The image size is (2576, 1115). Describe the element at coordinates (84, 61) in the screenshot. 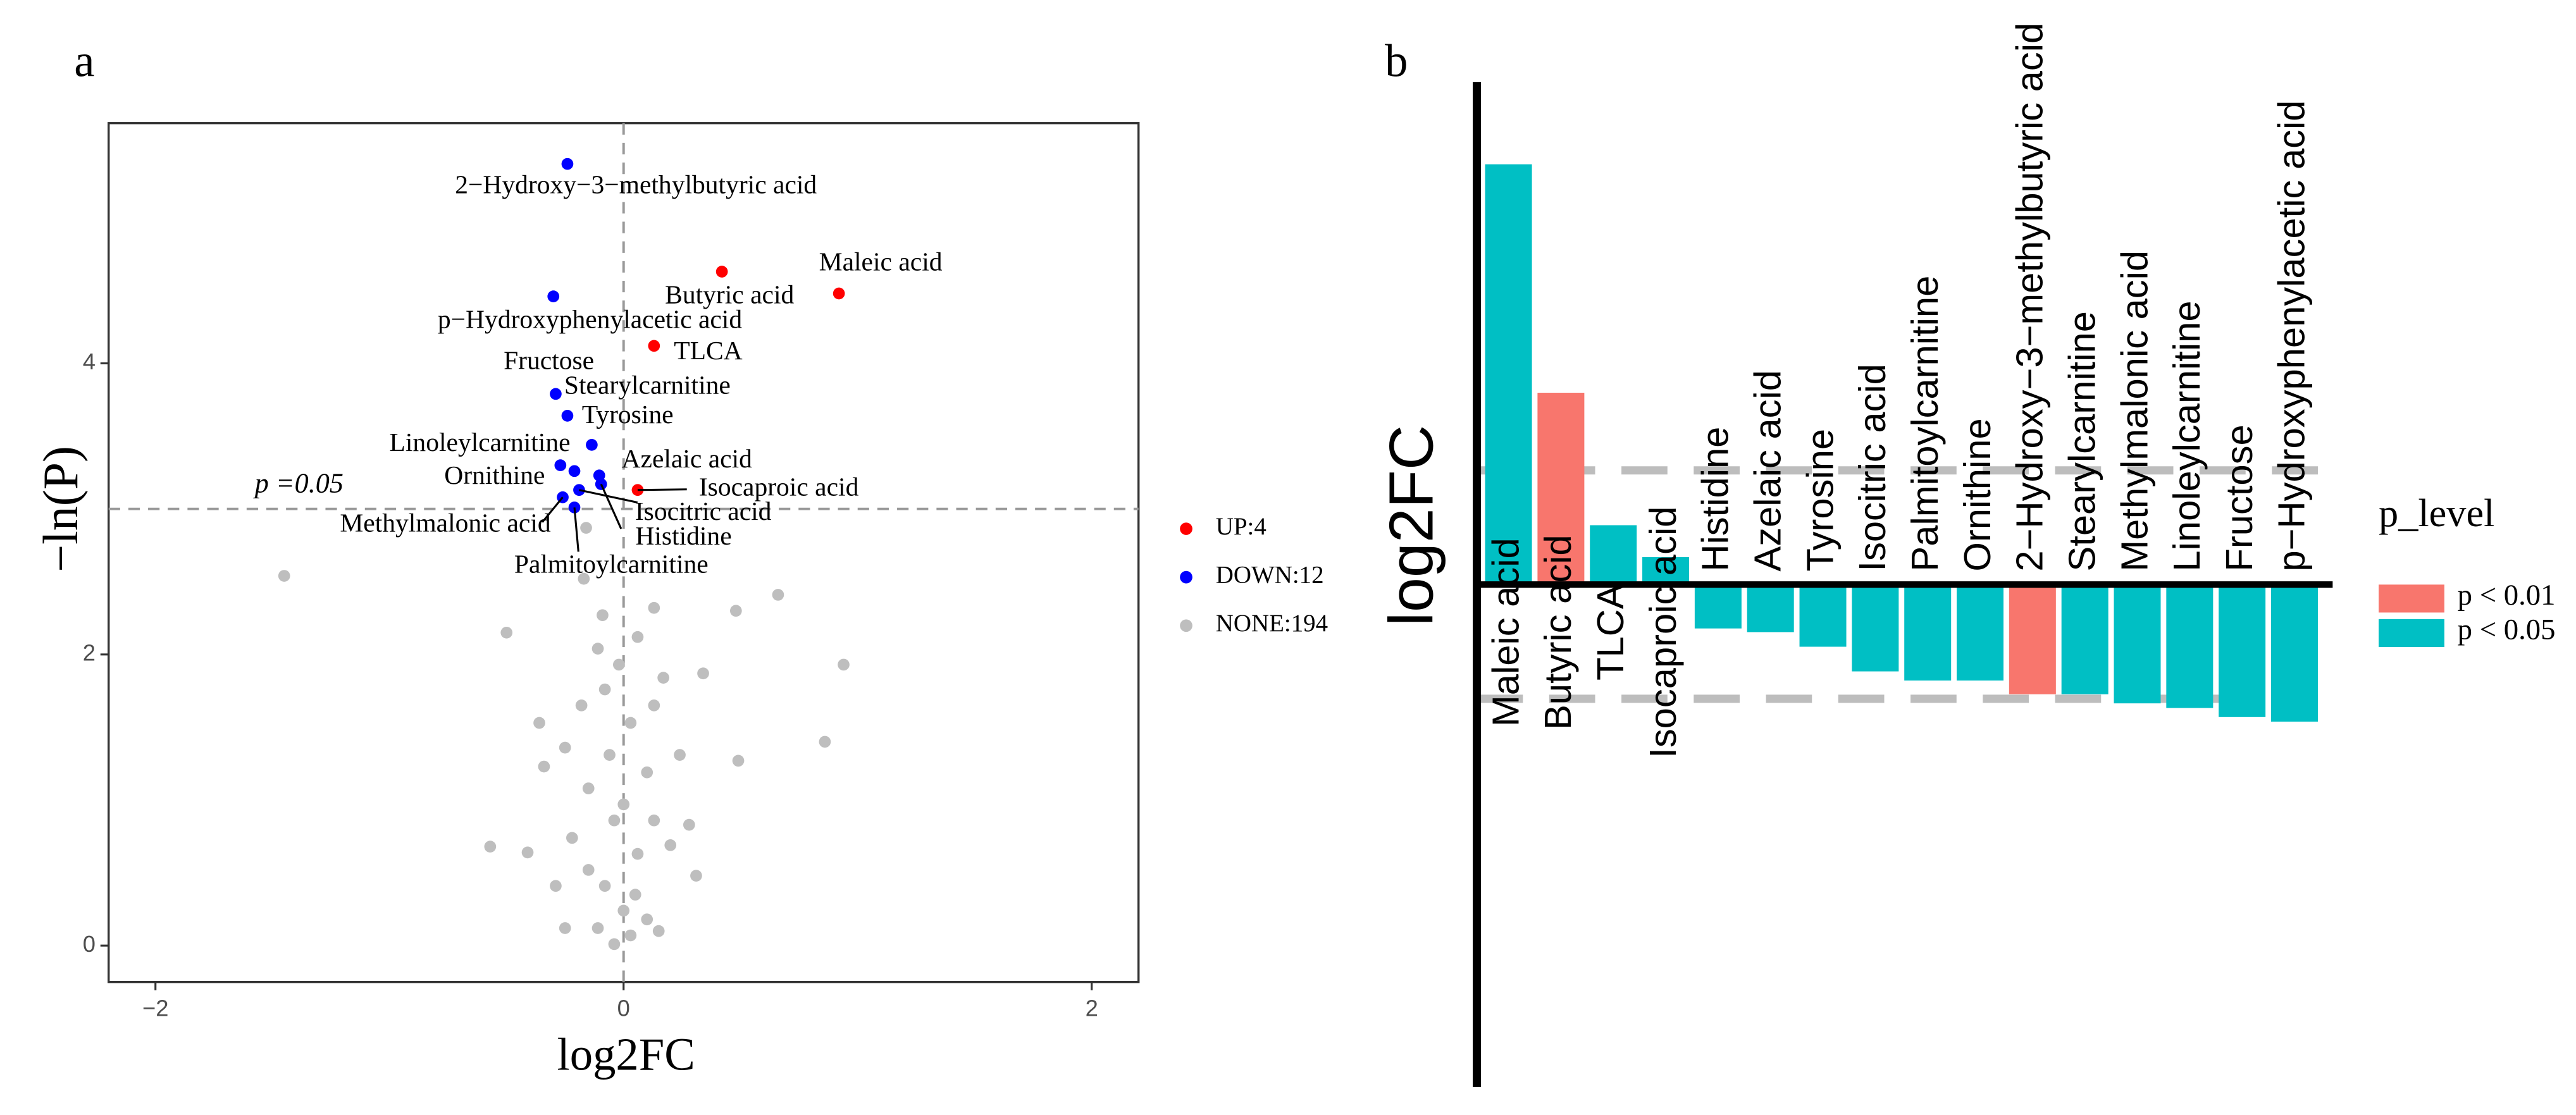

I see `panel-label: a` at that location.